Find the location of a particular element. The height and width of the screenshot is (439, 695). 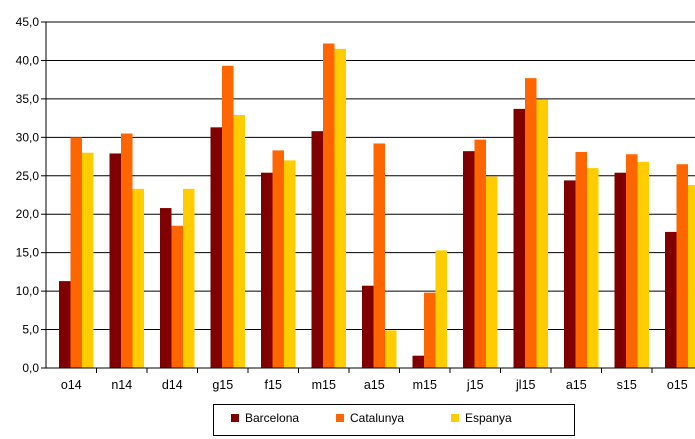

y-tick-label: 15,0 is located at coordinates (28, 253).